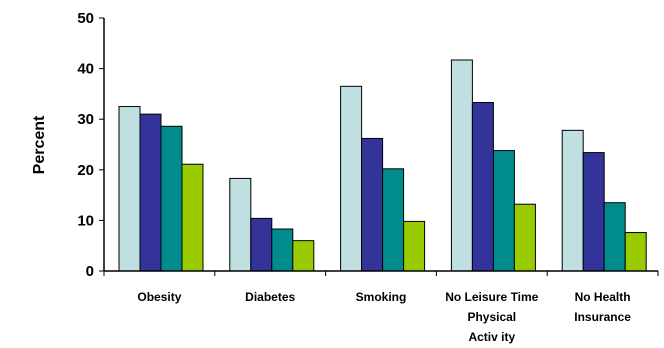 This screenshot has height=348, width=664. I want to click on y-tick-label: 0, so click(90, 271).